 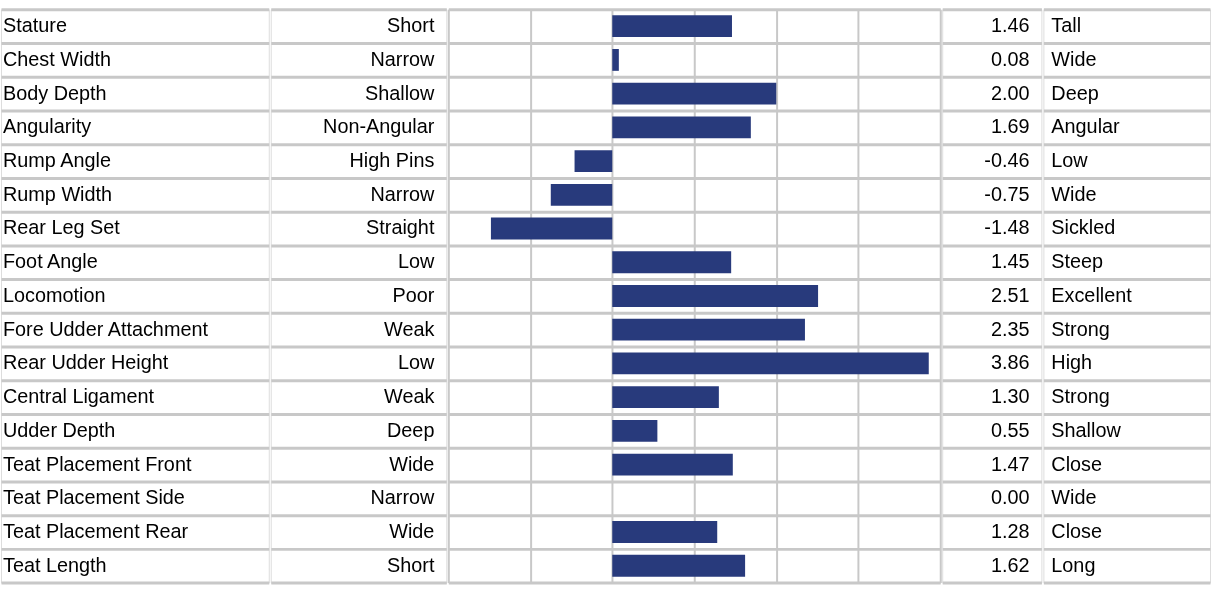 What do you see at coordinates (54, 294) in the screenshot?
I see `y-tick-label: Locomotion` at bounding box center [54, 294].